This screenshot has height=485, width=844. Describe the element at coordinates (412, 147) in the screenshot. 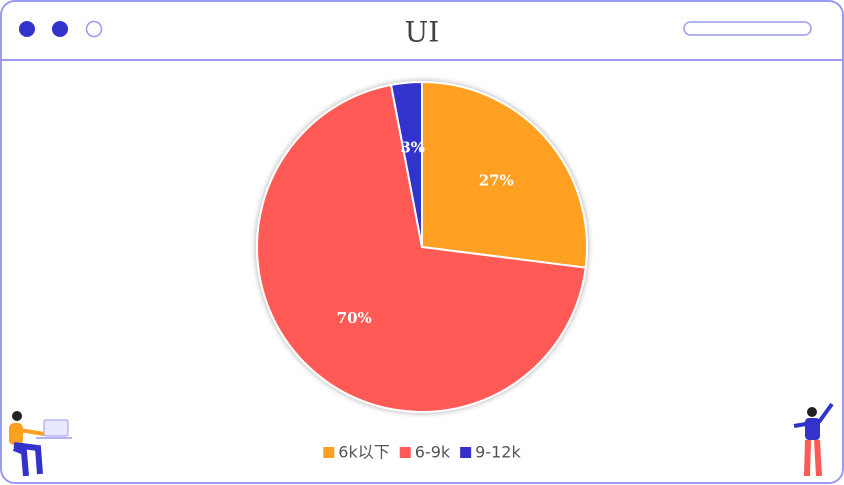

I see `value-label: 3%` at that location.